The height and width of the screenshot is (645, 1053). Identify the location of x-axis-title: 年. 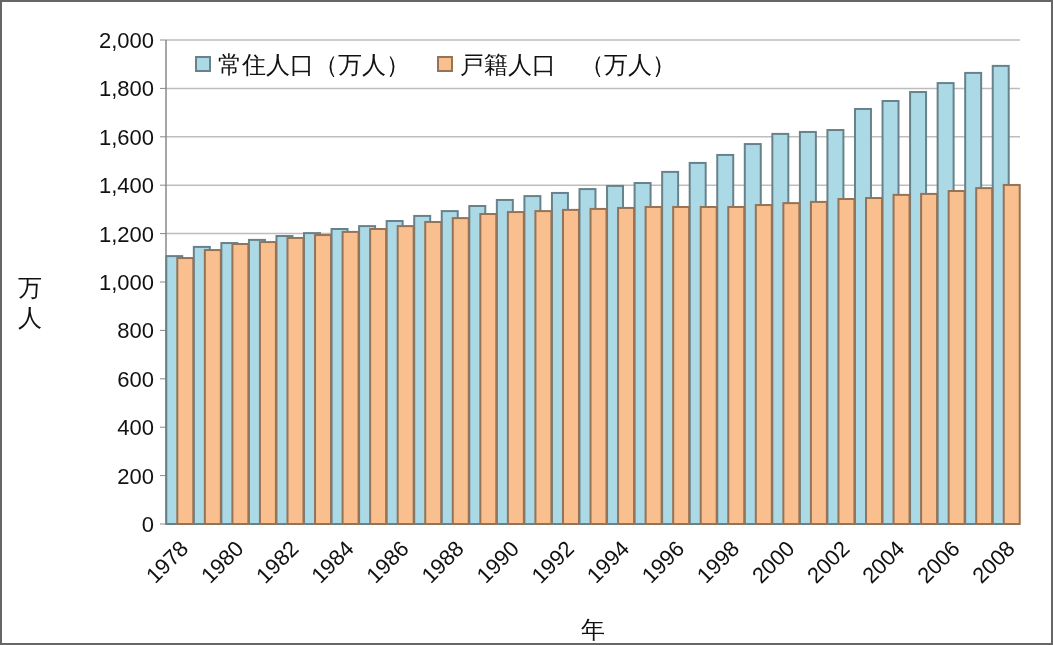
(593, 629).